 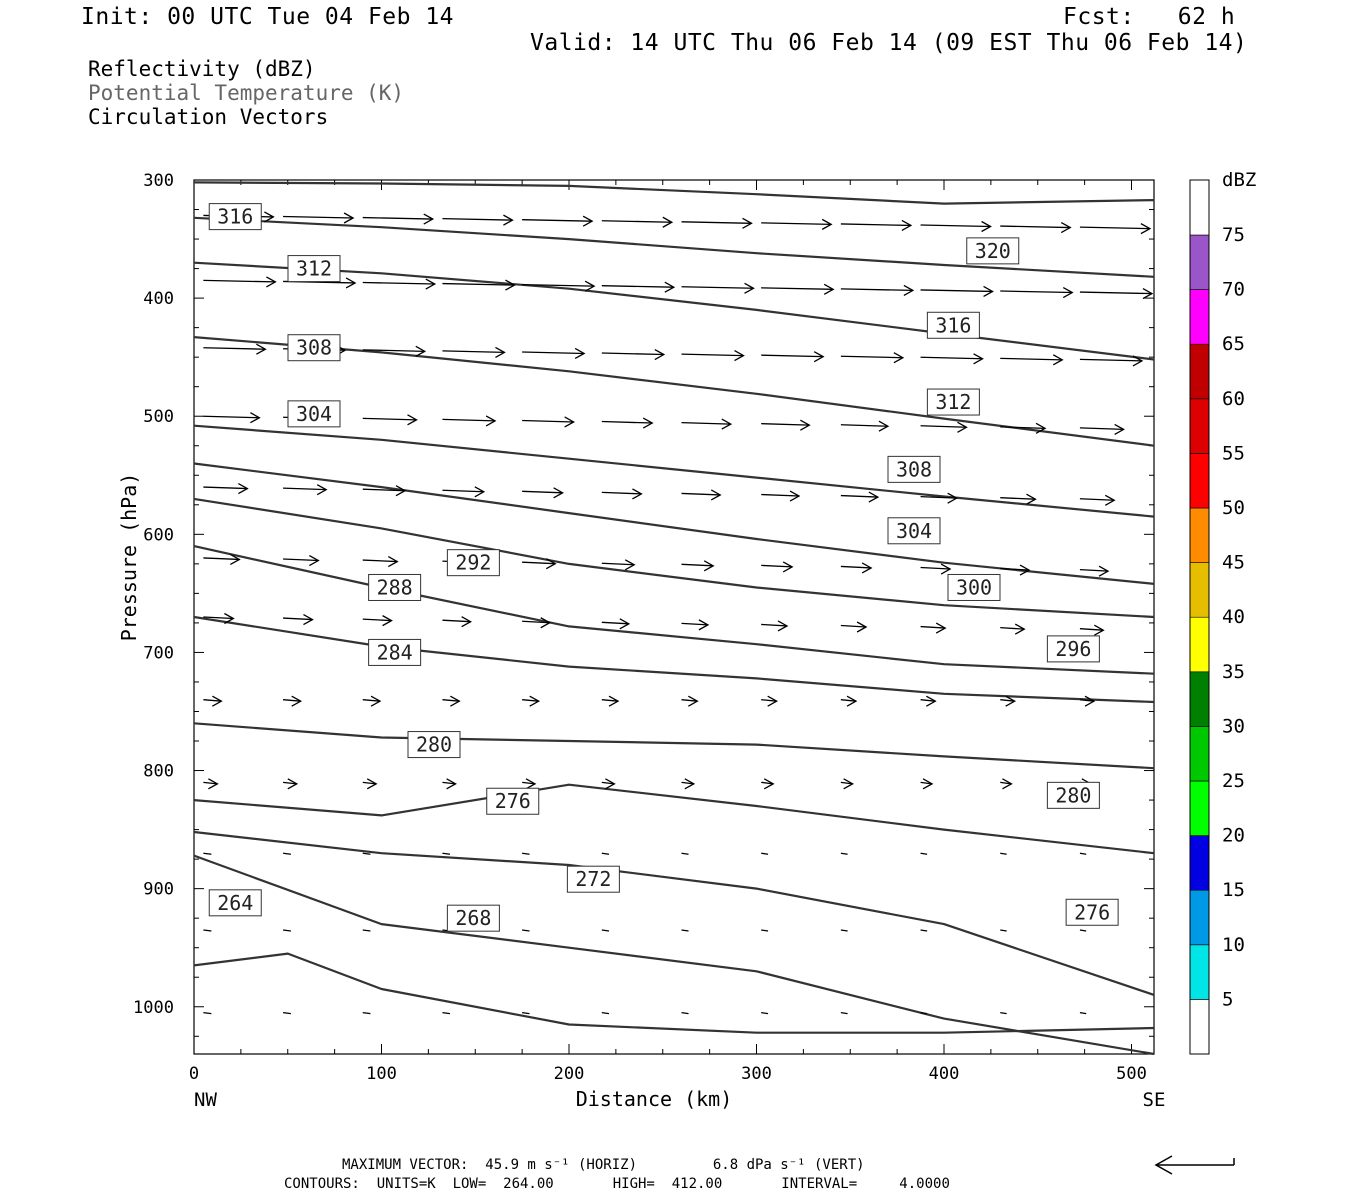 I want to click on contour-label-text: 276, so click(x=1092, y=912).